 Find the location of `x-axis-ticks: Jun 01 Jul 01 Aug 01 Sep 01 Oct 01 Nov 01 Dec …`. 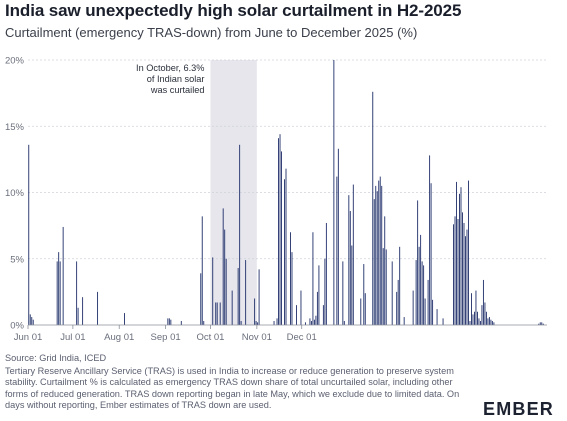

x-axis-ticks: Jun 01 Jul 01 Aug 01 Sep 01 Oct 01 Nov 01 Dec … is located at coordinates (165, 334).